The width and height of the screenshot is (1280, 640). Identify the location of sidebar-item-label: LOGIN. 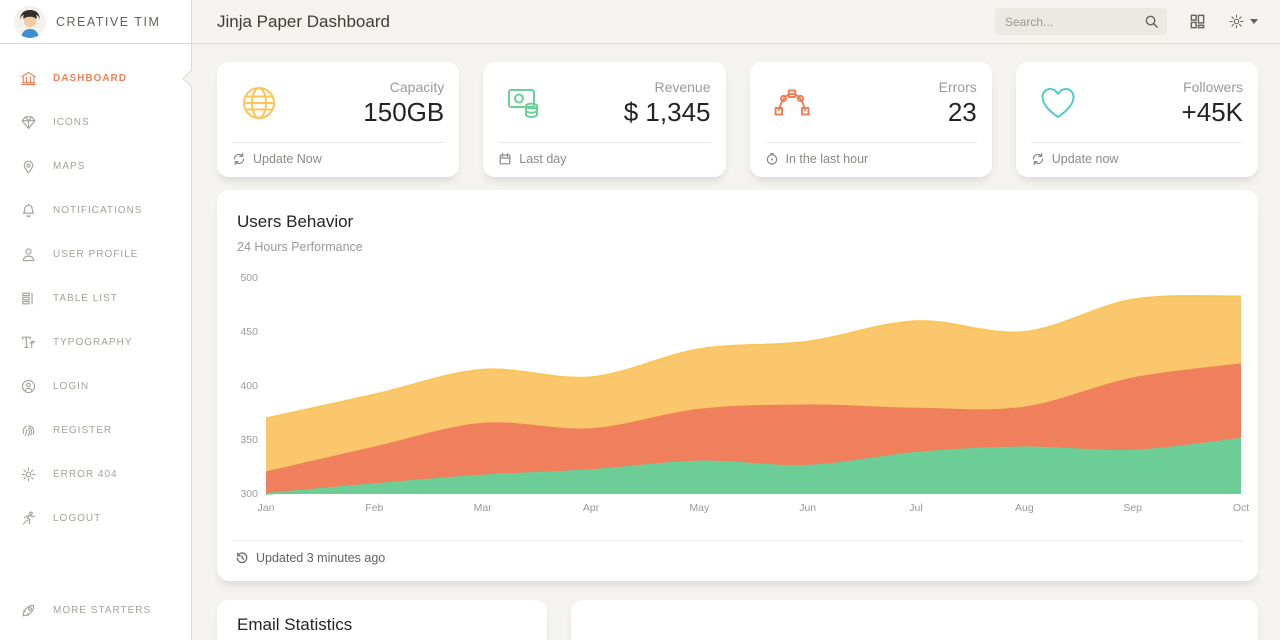
(71, 386).